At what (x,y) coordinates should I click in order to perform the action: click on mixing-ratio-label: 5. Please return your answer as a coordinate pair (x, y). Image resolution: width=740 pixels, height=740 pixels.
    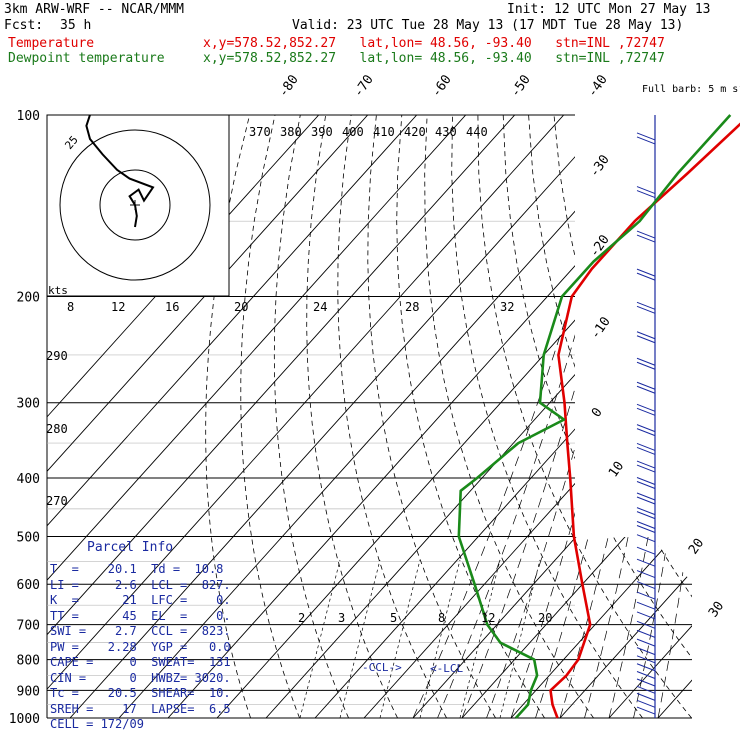
    Looking at the image, I should click on (393, 618).